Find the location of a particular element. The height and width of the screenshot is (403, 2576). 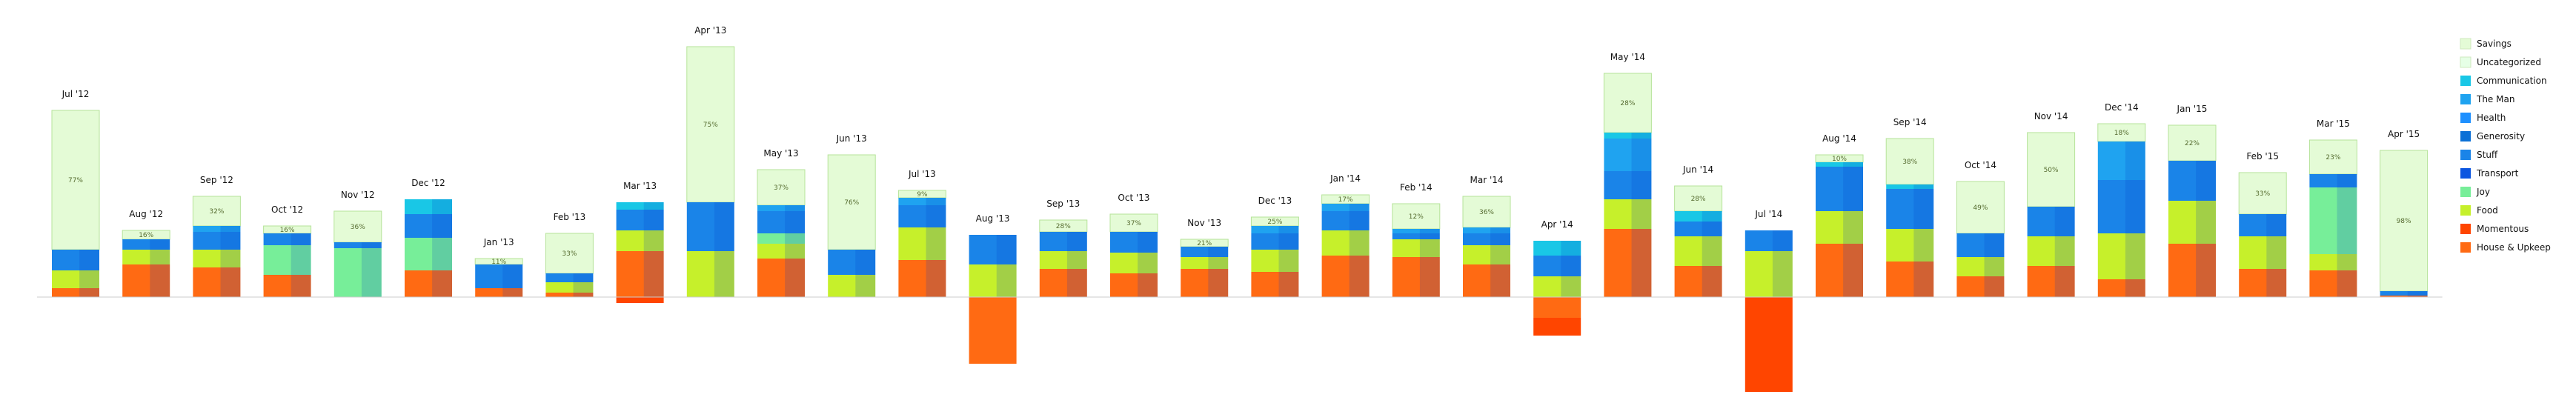

month-label-12: Jul '13 is located at coordinates (922, 174).